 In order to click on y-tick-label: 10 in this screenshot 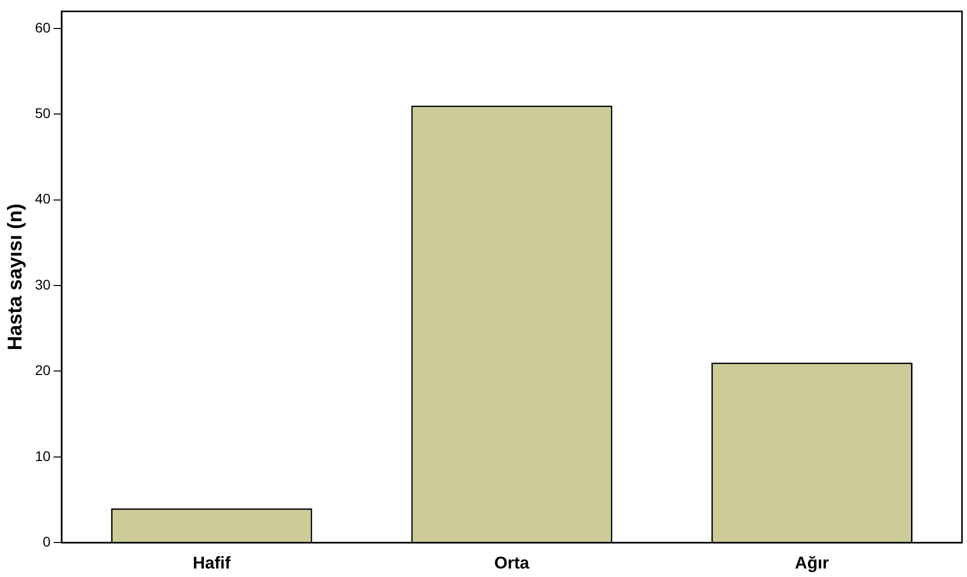, I will do `click(42, 456)`.